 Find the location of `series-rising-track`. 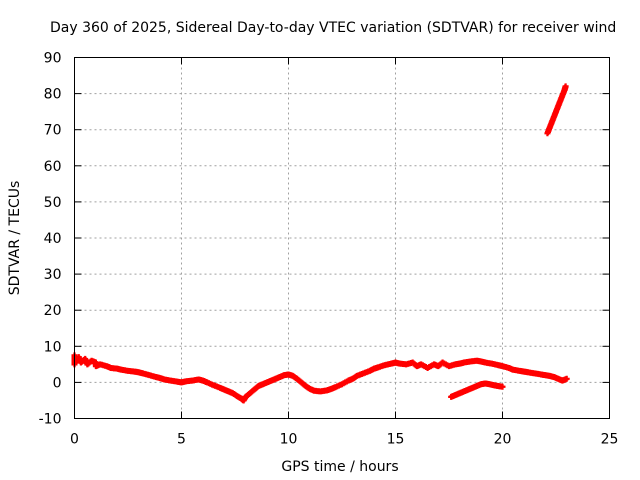

series-rising-track is located at coordinates (556, 110).